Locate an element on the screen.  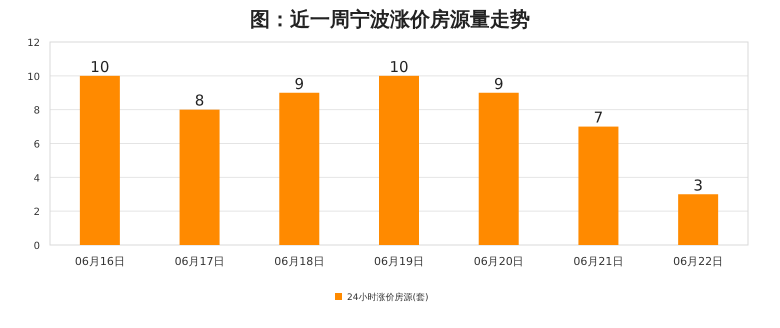
y-tick-label: 6 is located at coordinates (37, 145).